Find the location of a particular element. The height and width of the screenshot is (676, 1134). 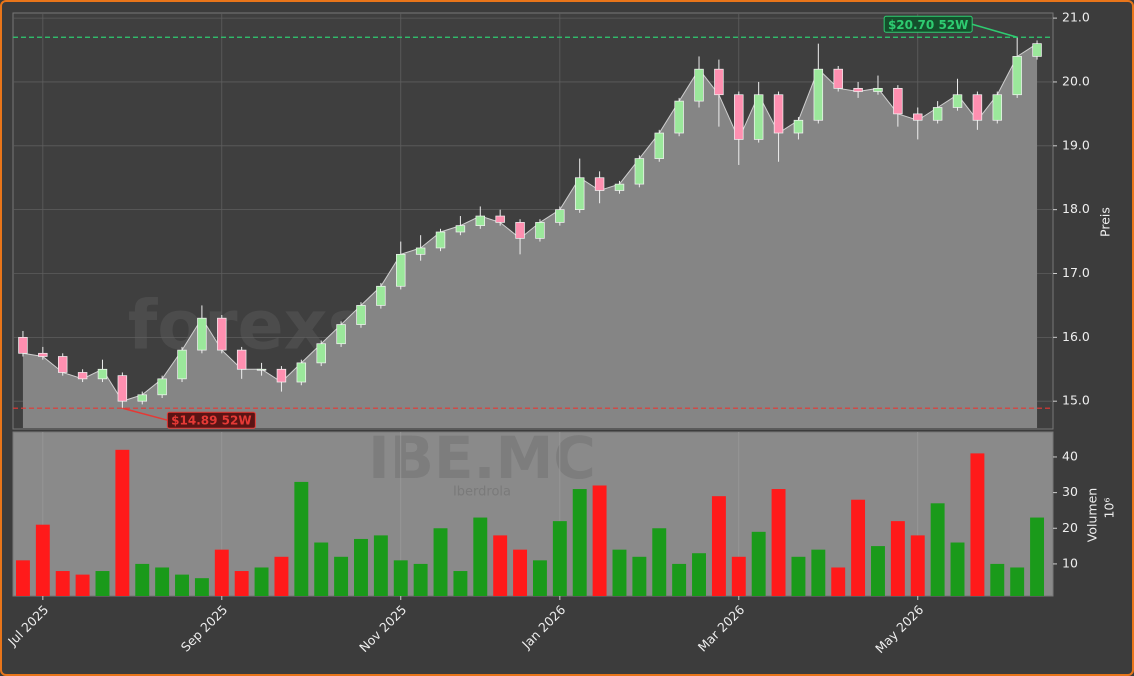

y2-scale-label: 10⁶ is located at coordinates (1109, 508).